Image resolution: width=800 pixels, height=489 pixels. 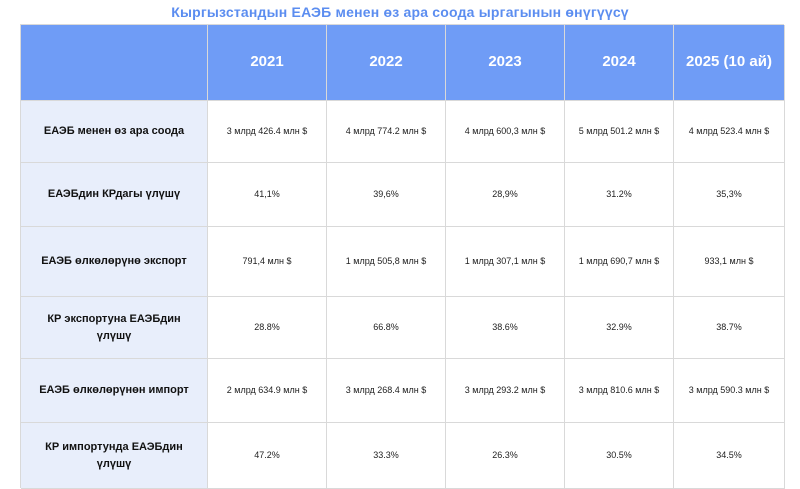 What do you see at coordinates (619, 328) in the screenshot?
I see `table-cell: 32.9%` at bounding box center [619, 328].